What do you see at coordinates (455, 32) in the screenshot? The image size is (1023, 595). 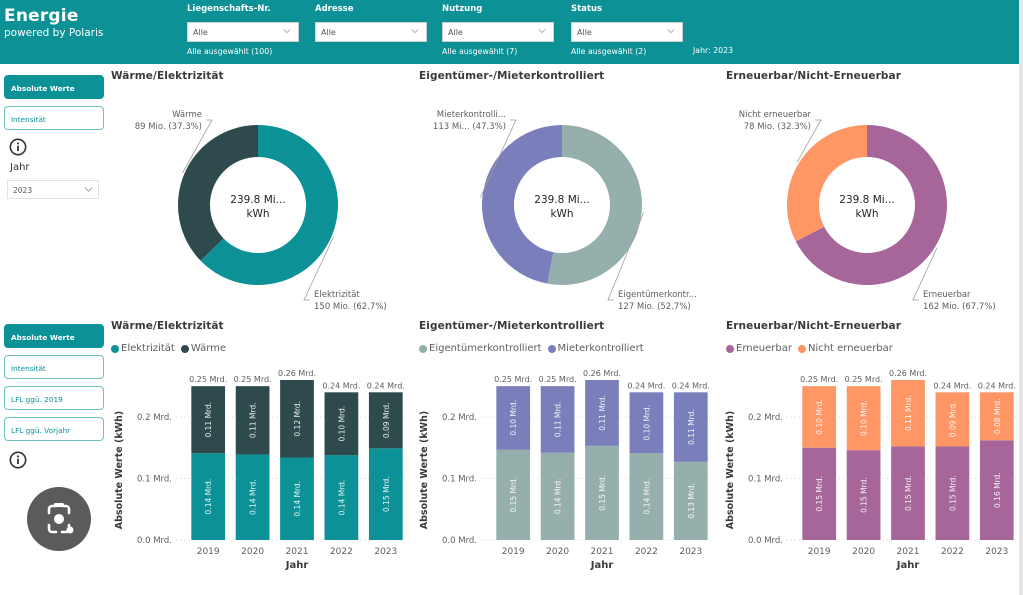 I see `dropdown-value: Alle` at bounding box center [455, 32].